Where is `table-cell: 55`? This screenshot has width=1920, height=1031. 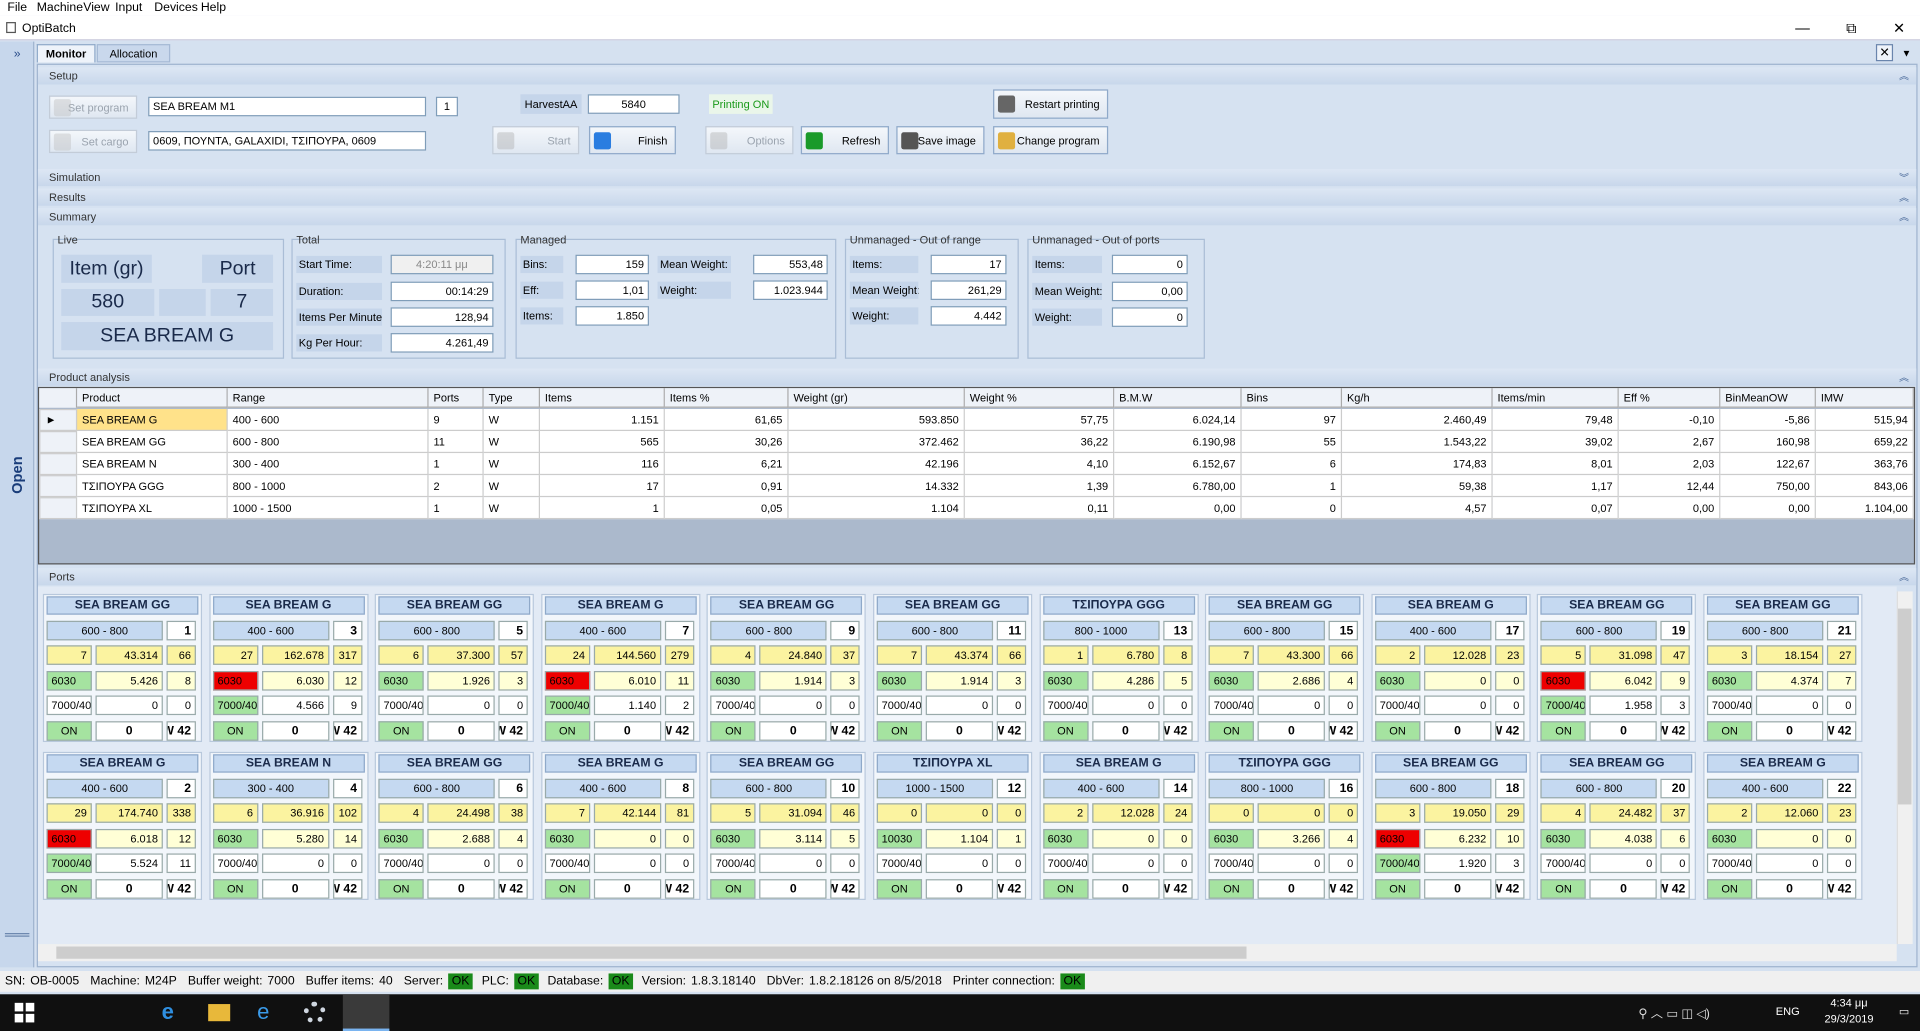 table-cell: 55 is located at coordinates (1292, 442).